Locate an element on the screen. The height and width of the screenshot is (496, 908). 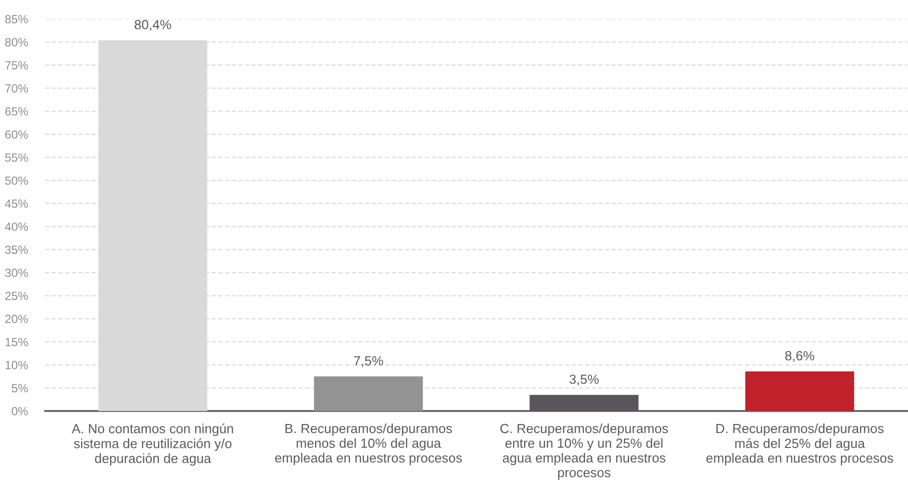
y-tick-label: 55% is located at coordinates (16, 157).